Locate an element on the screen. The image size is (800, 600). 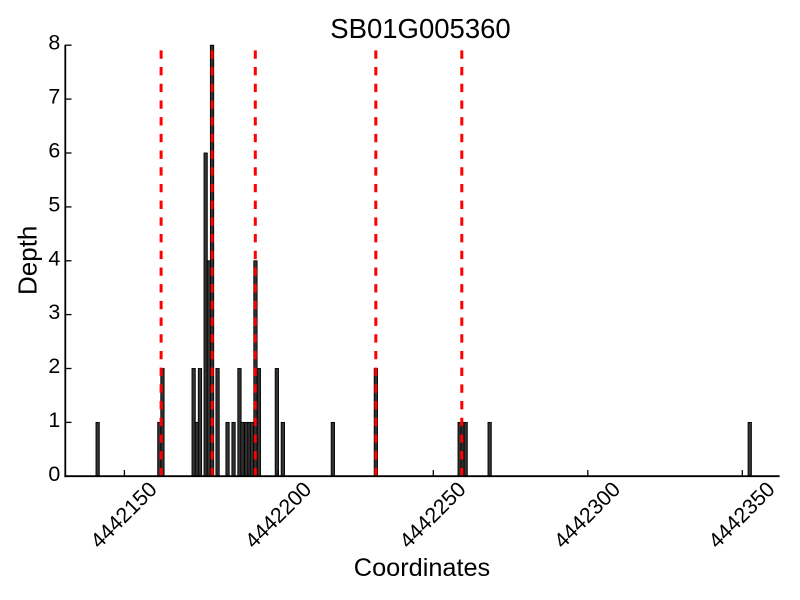
svg-text: 8 is located at coordinates (54, 43).